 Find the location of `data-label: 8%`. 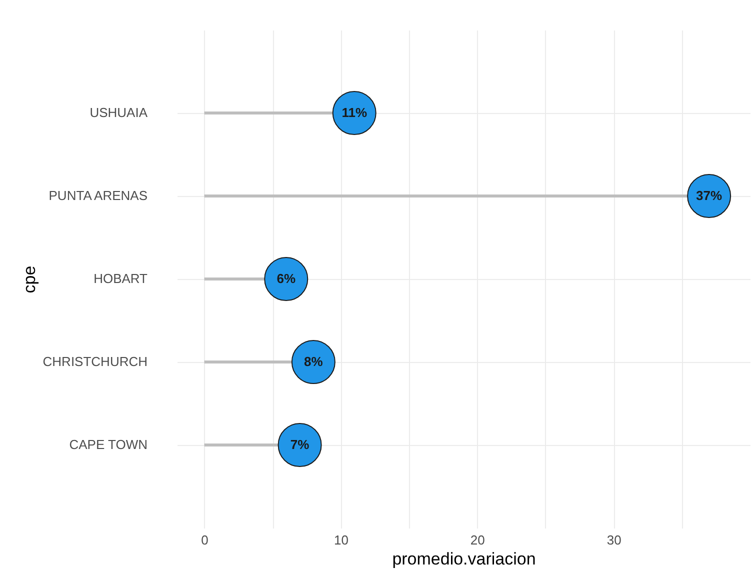

data-label: 8% is located at coordinates (314, 361).